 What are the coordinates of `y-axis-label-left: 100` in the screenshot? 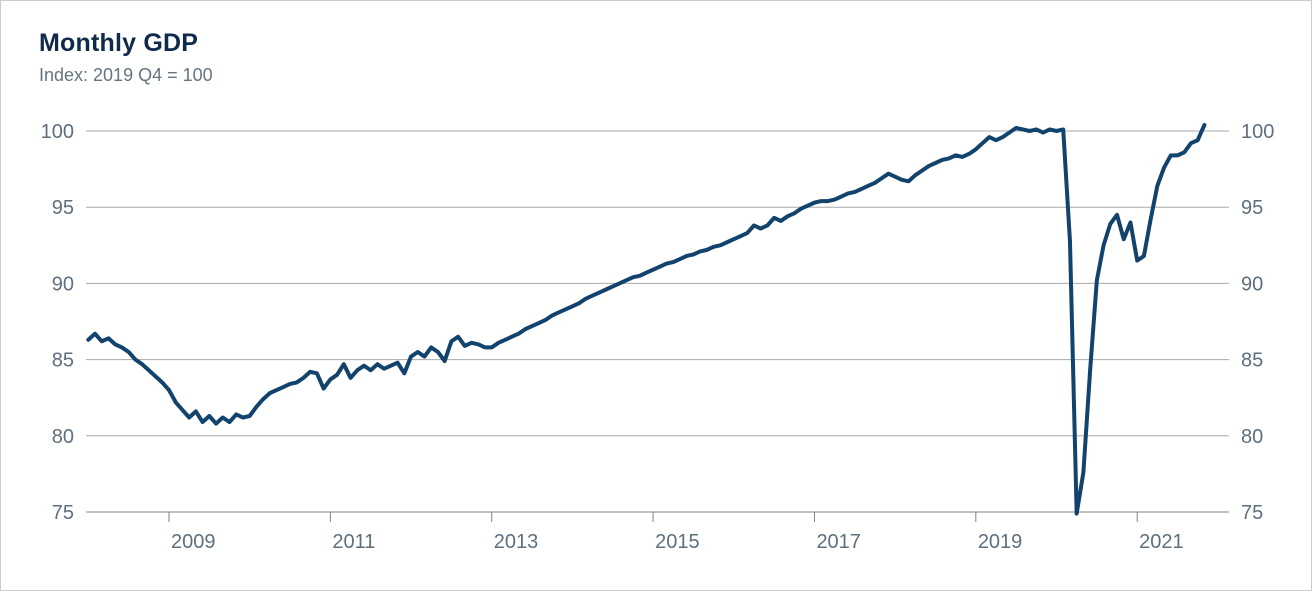 It's located at (57, 132).